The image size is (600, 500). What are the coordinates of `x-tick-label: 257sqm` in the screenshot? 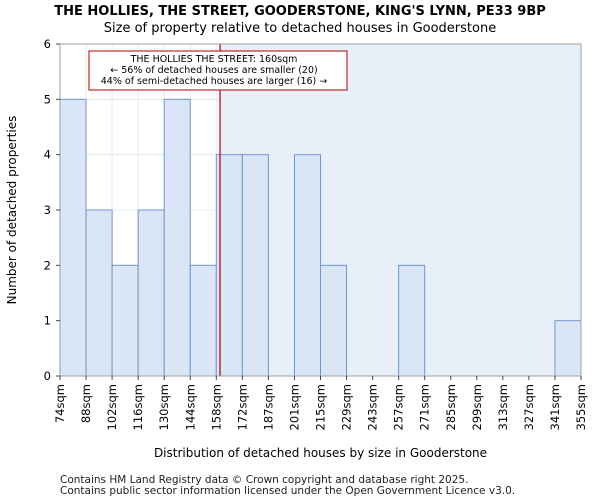 It's located at (399, 407).